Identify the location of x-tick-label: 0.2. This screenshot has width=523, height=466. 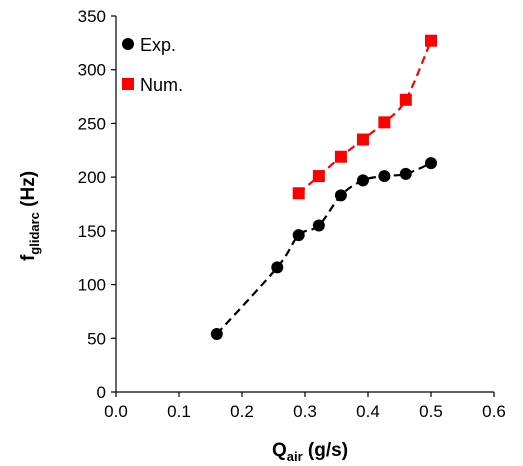
(242, 411).